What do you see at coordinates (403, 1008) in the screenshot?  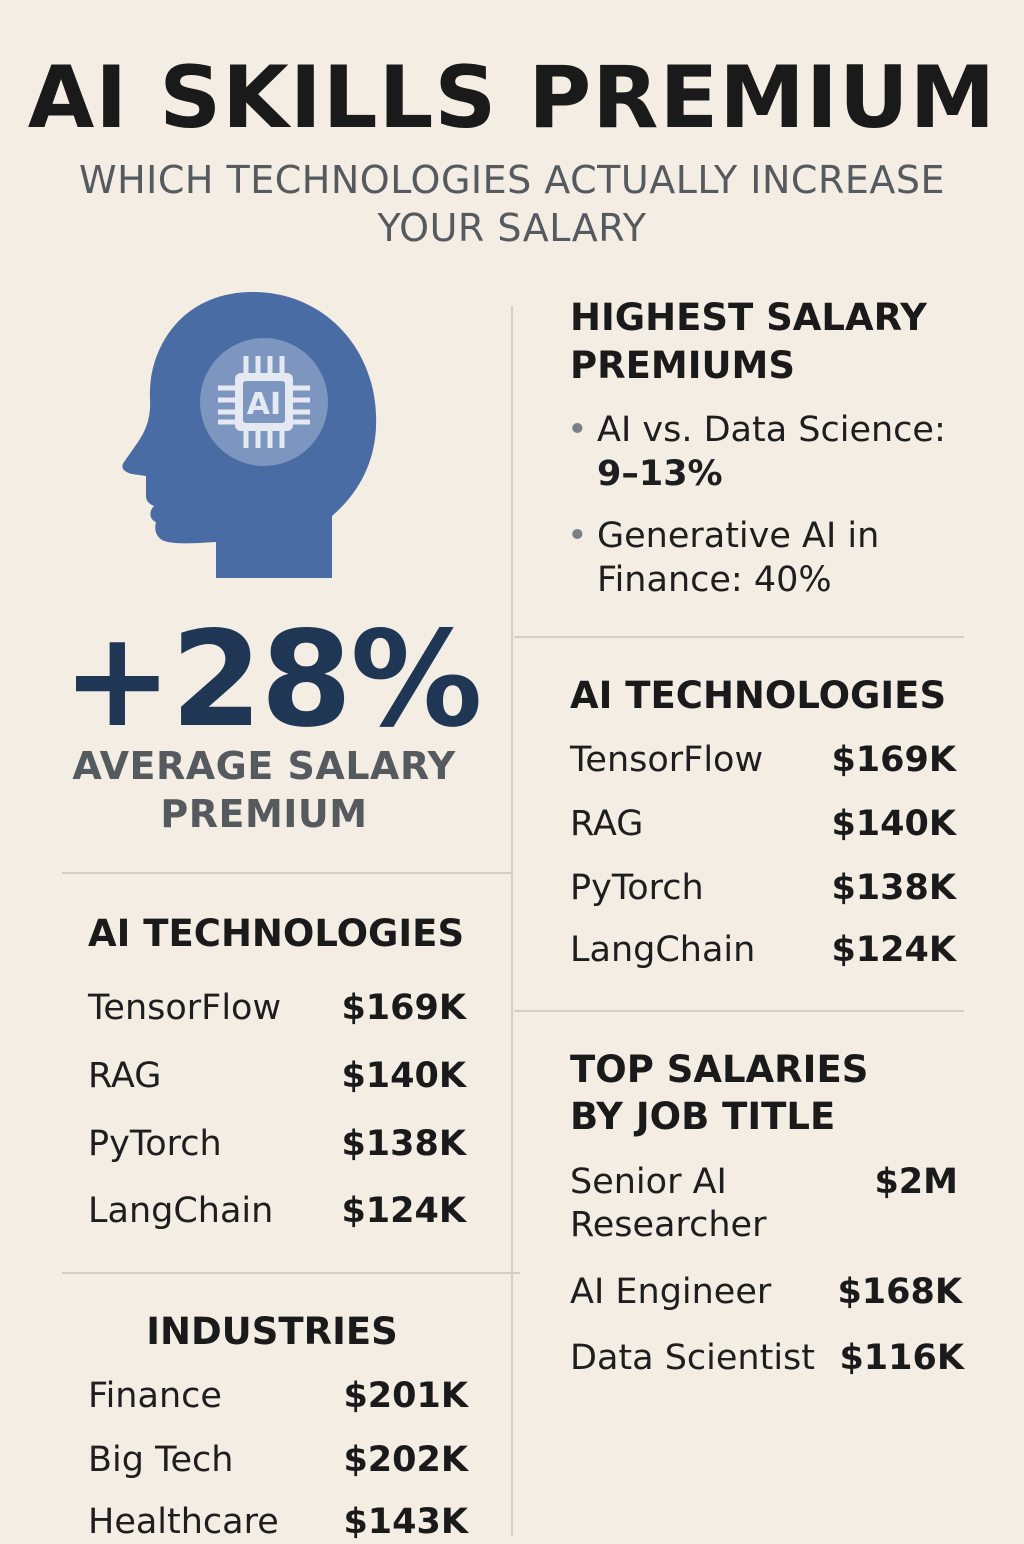 I see `left-tech-value-0: $169K` at bounding box center [403, 1008].